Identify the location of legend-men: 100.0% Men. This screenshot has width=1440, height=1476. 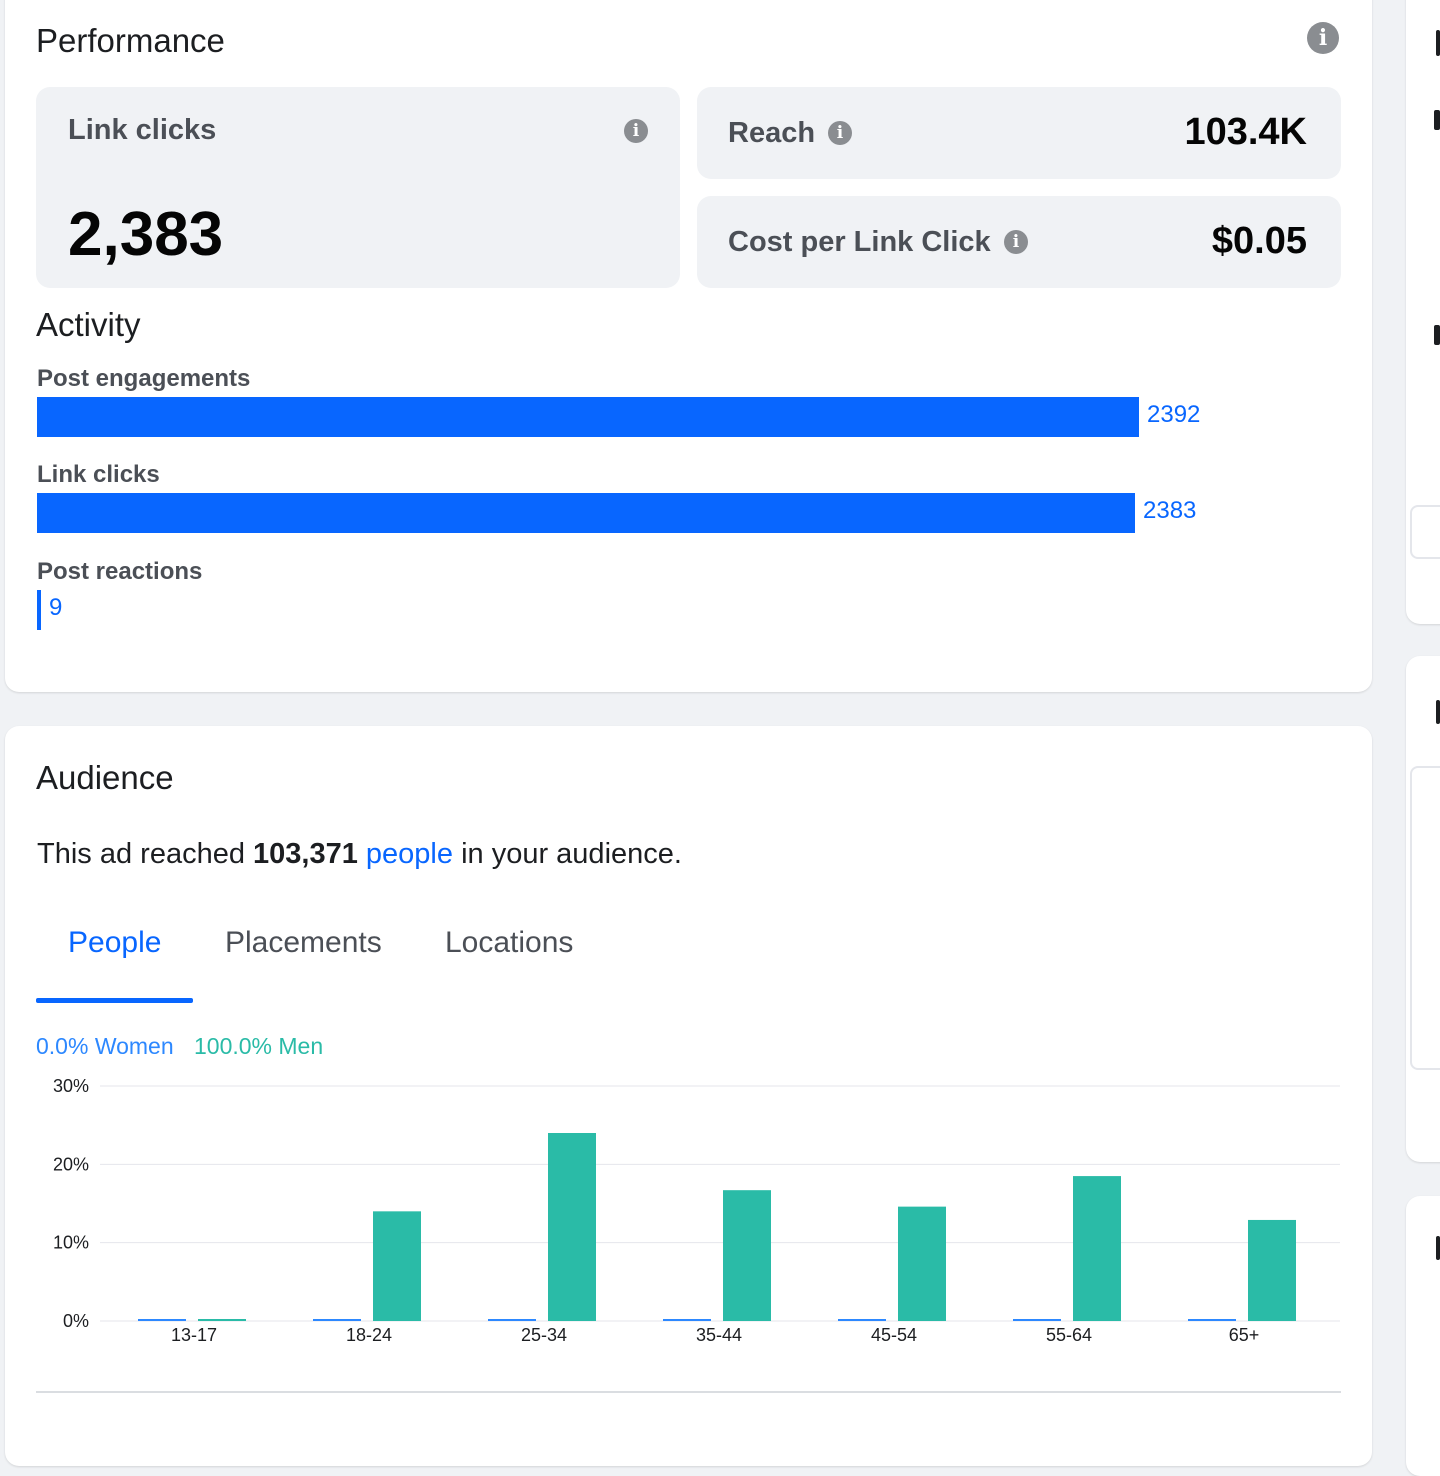
(259, 1046).